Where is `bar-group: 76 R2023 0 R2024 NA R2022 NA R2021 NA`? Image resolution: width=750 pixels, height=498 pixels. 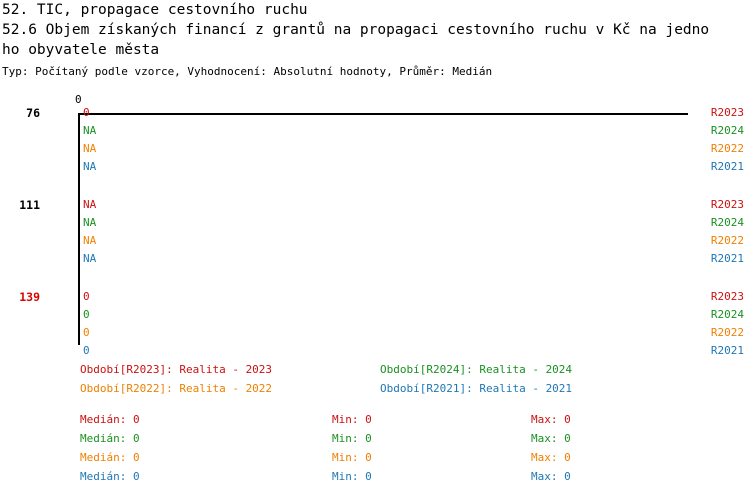
bar-group: 76 R2023 0 R2024 NA R2022 NA R2021 NA is located at coordinates (375, 140).